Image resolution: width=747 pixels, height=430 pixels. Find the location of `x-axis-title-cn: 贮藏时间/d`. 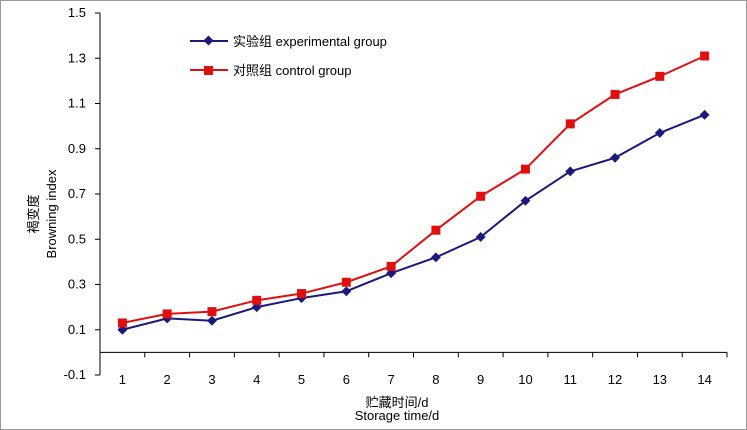

x-axis-title-cn: 贮藏时间/d is located at coordinates (397, 402).